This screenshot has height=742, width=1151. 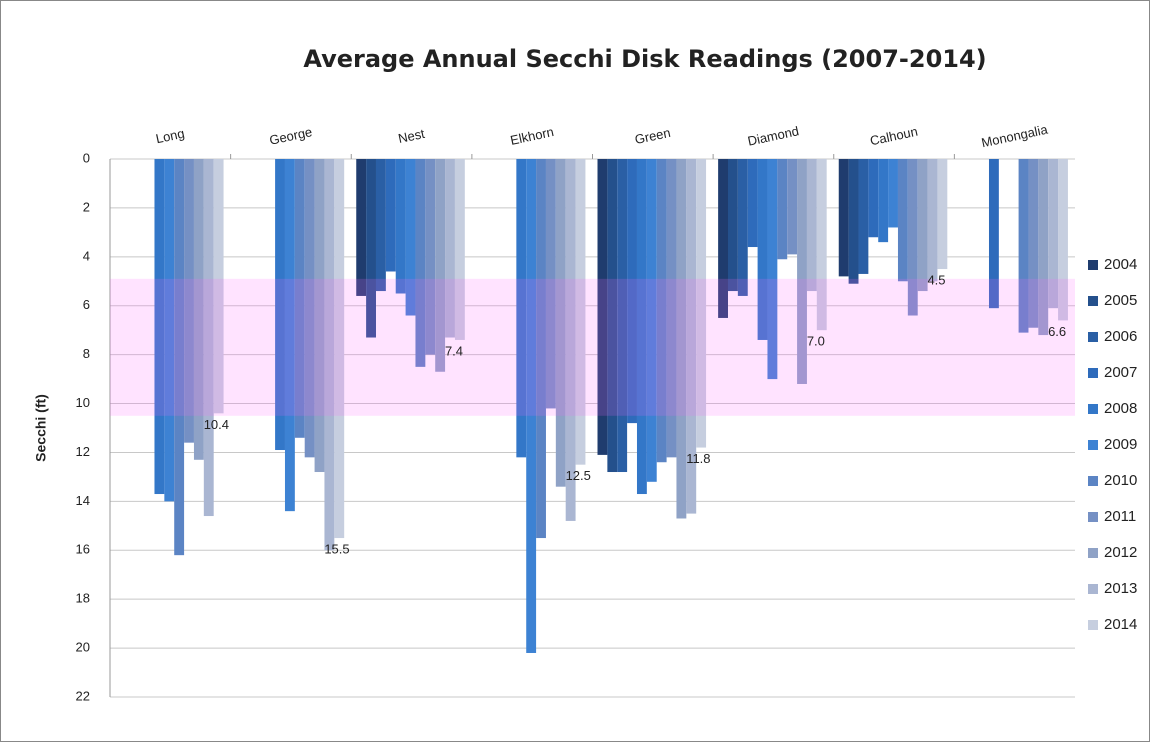 What do you see at coordinates (1120, 624) in the screenshot?
I see `legend-label: 2014` at bounding box center [1120, 624].